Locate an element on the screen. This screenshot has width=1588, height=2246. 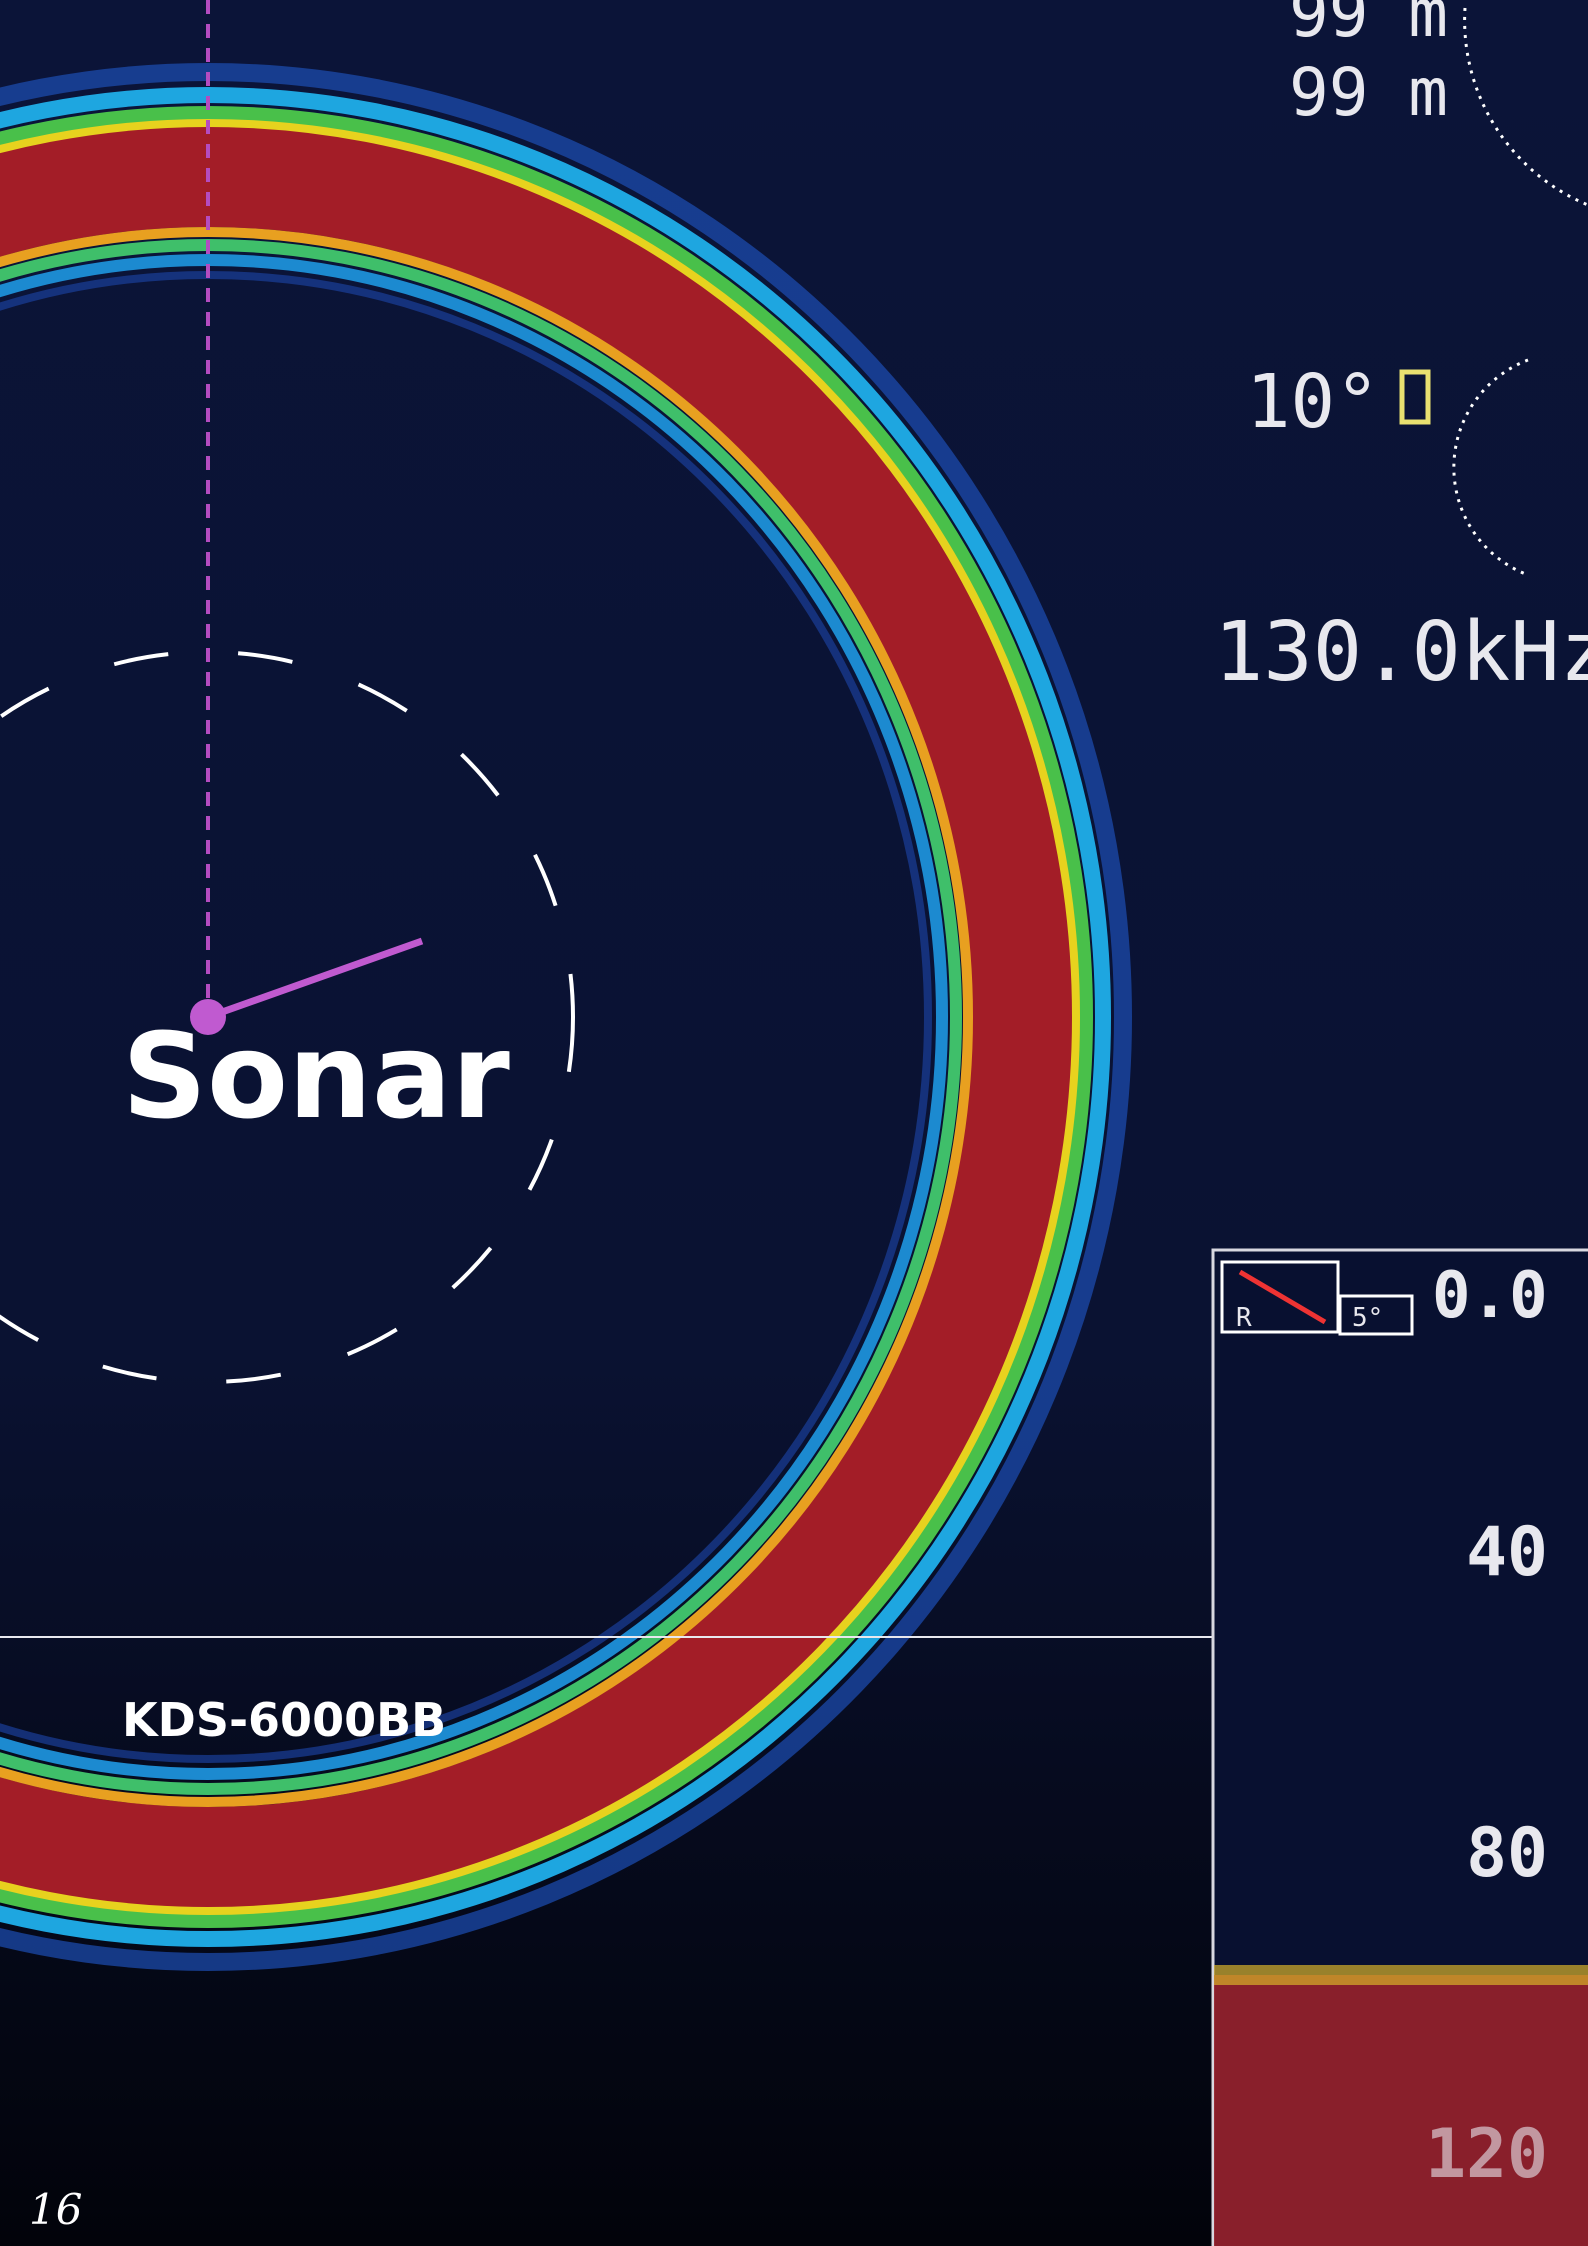
range-ring is located at coordinates (287, 1017).